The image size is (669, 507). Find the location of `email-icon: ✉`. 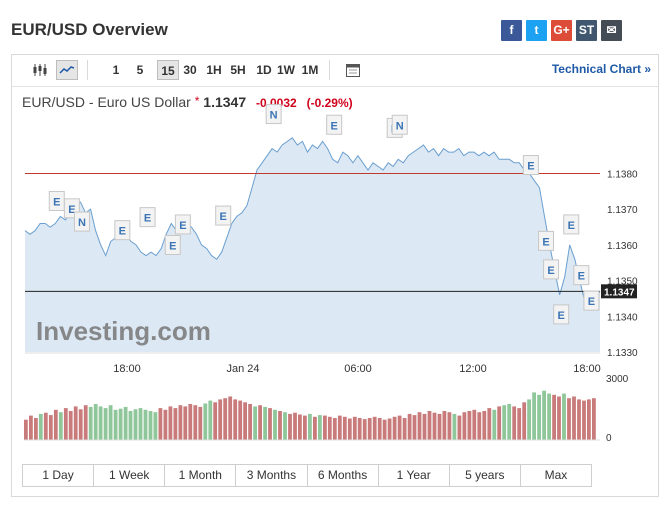

email-icon: ✉ is located at coordinates (611, 30).